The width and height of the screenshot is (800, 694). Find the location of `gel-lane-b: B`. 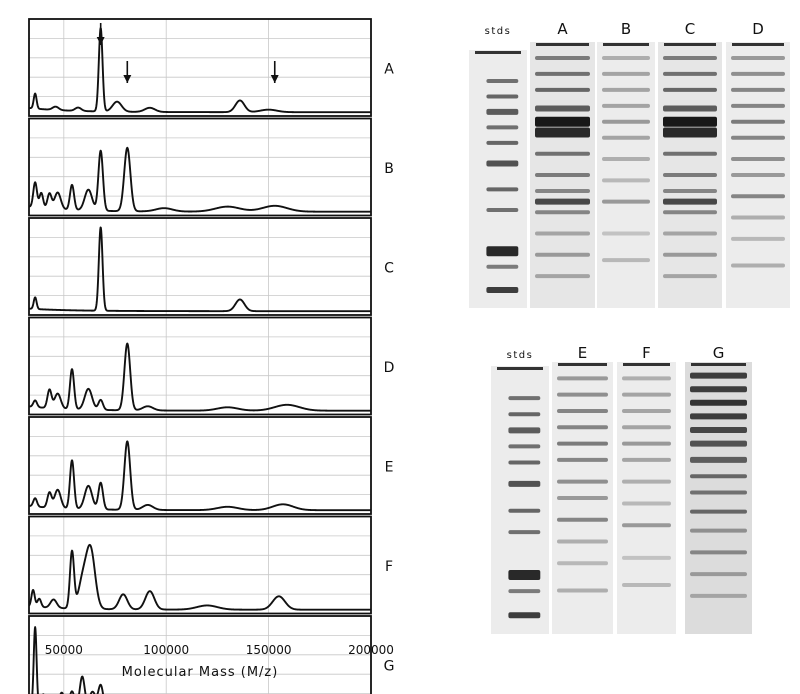

gel-lane-b: B is located at coordinates (626, 164).